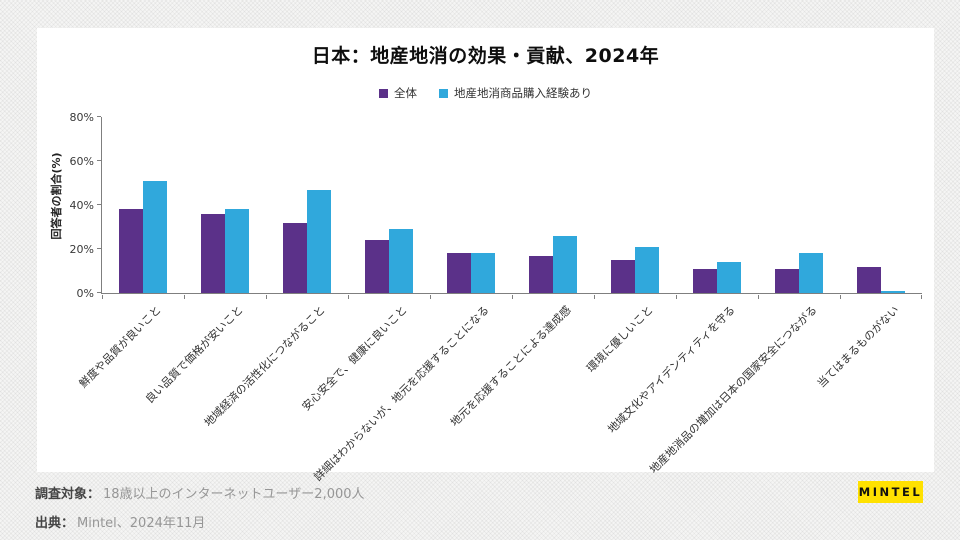  Describe the element at coordinates (68, 494) in the screenshot. I see `survey-label: 調査対象：` at that location.